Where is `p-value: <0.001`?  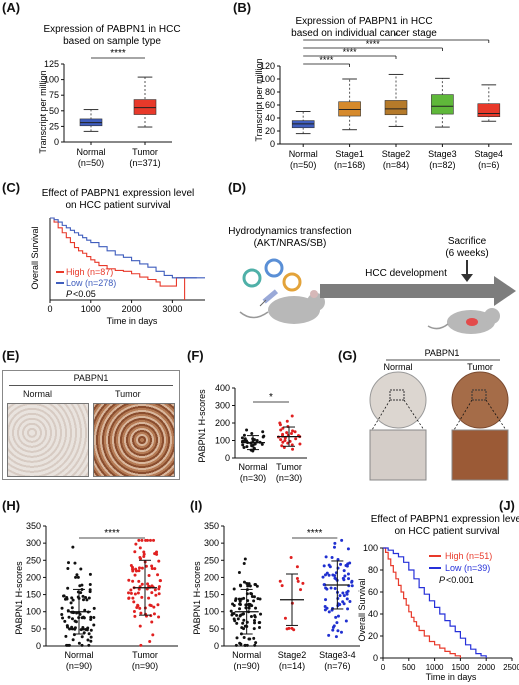 p-value: <0.001 is located at coordinates (460, 580).